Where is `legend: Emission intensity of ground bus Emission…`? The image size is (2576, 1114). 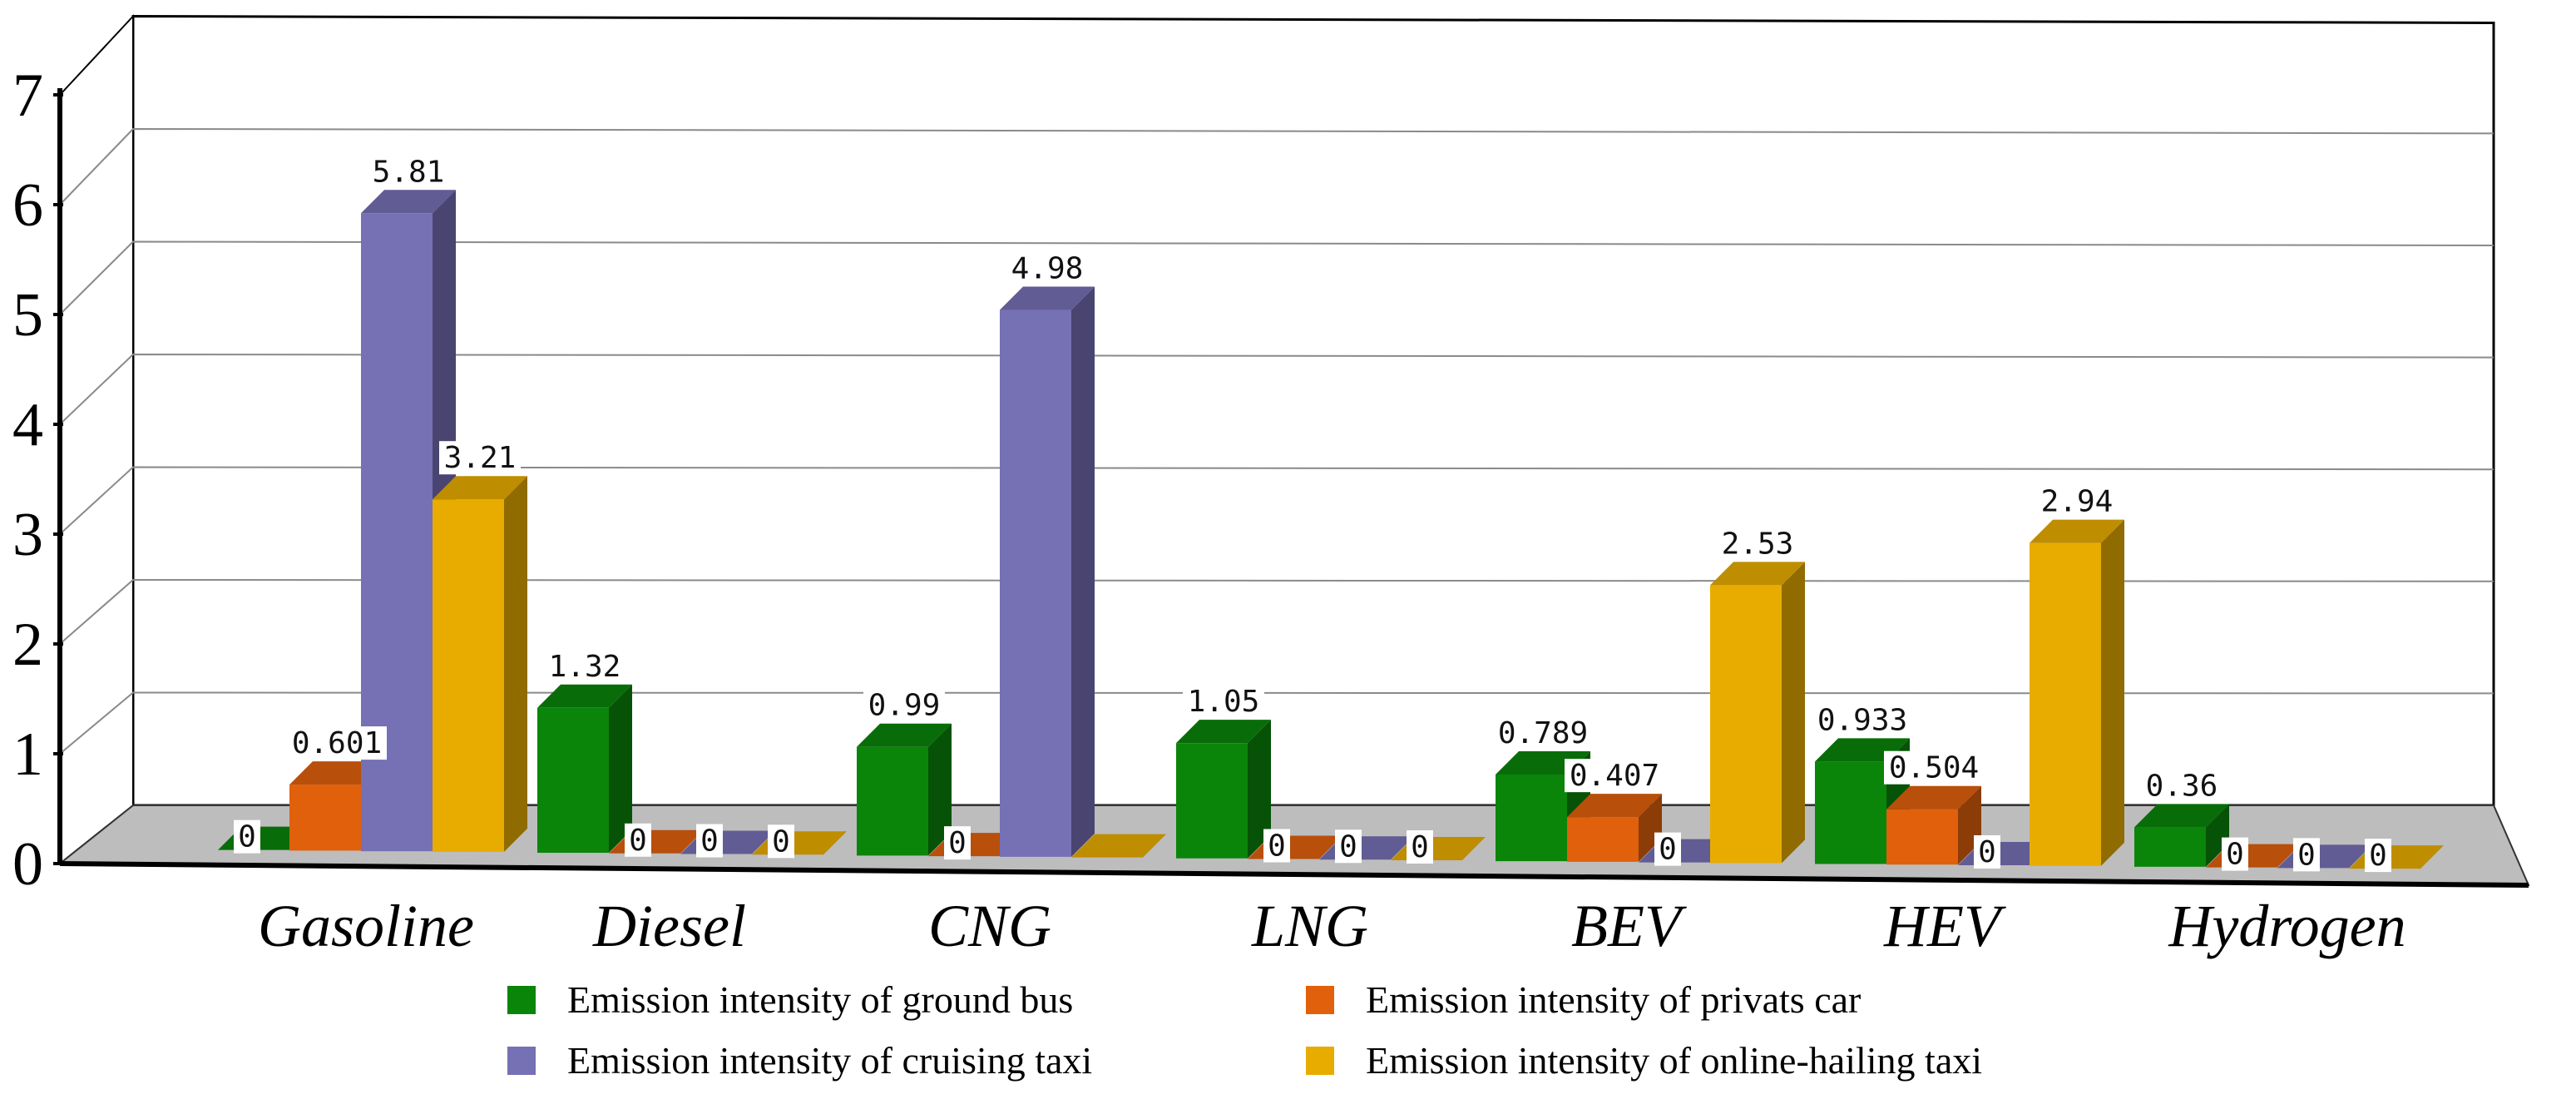 legend: Emission intensity of ground bus Emission… is located at coordinates (1244, 1030).